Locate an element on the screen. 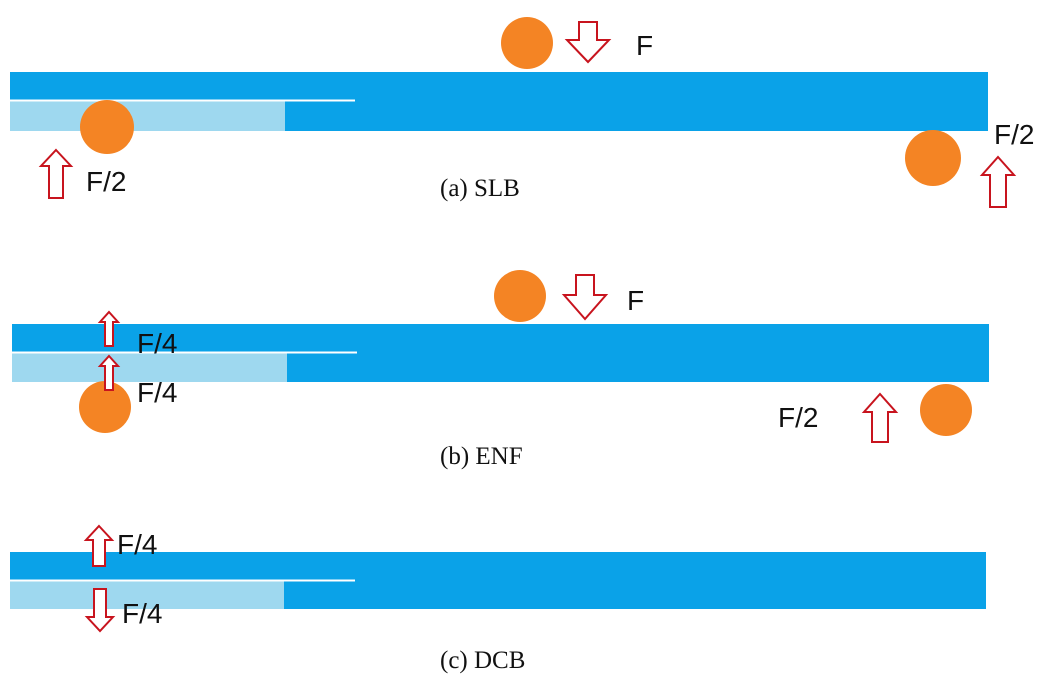  pull-label-down: F/4 is located at coordinates (142, 613).